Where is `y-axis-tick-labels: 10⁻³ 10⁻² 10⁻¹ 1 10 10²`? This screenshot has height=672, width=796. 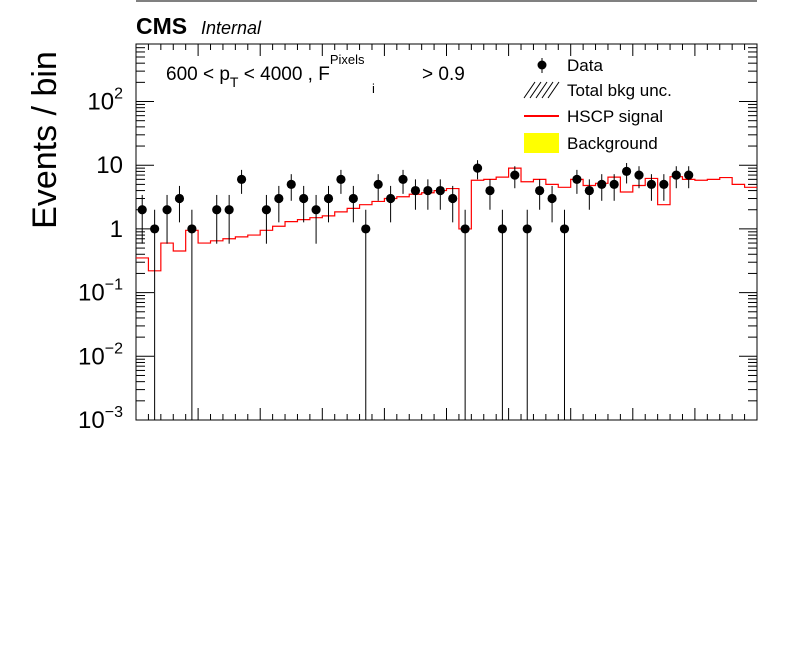 y-axis-tick-labels: 10⁻³ 10⁻² 10⁻¹ 1 10 10² is located at coordinates (100, 260).